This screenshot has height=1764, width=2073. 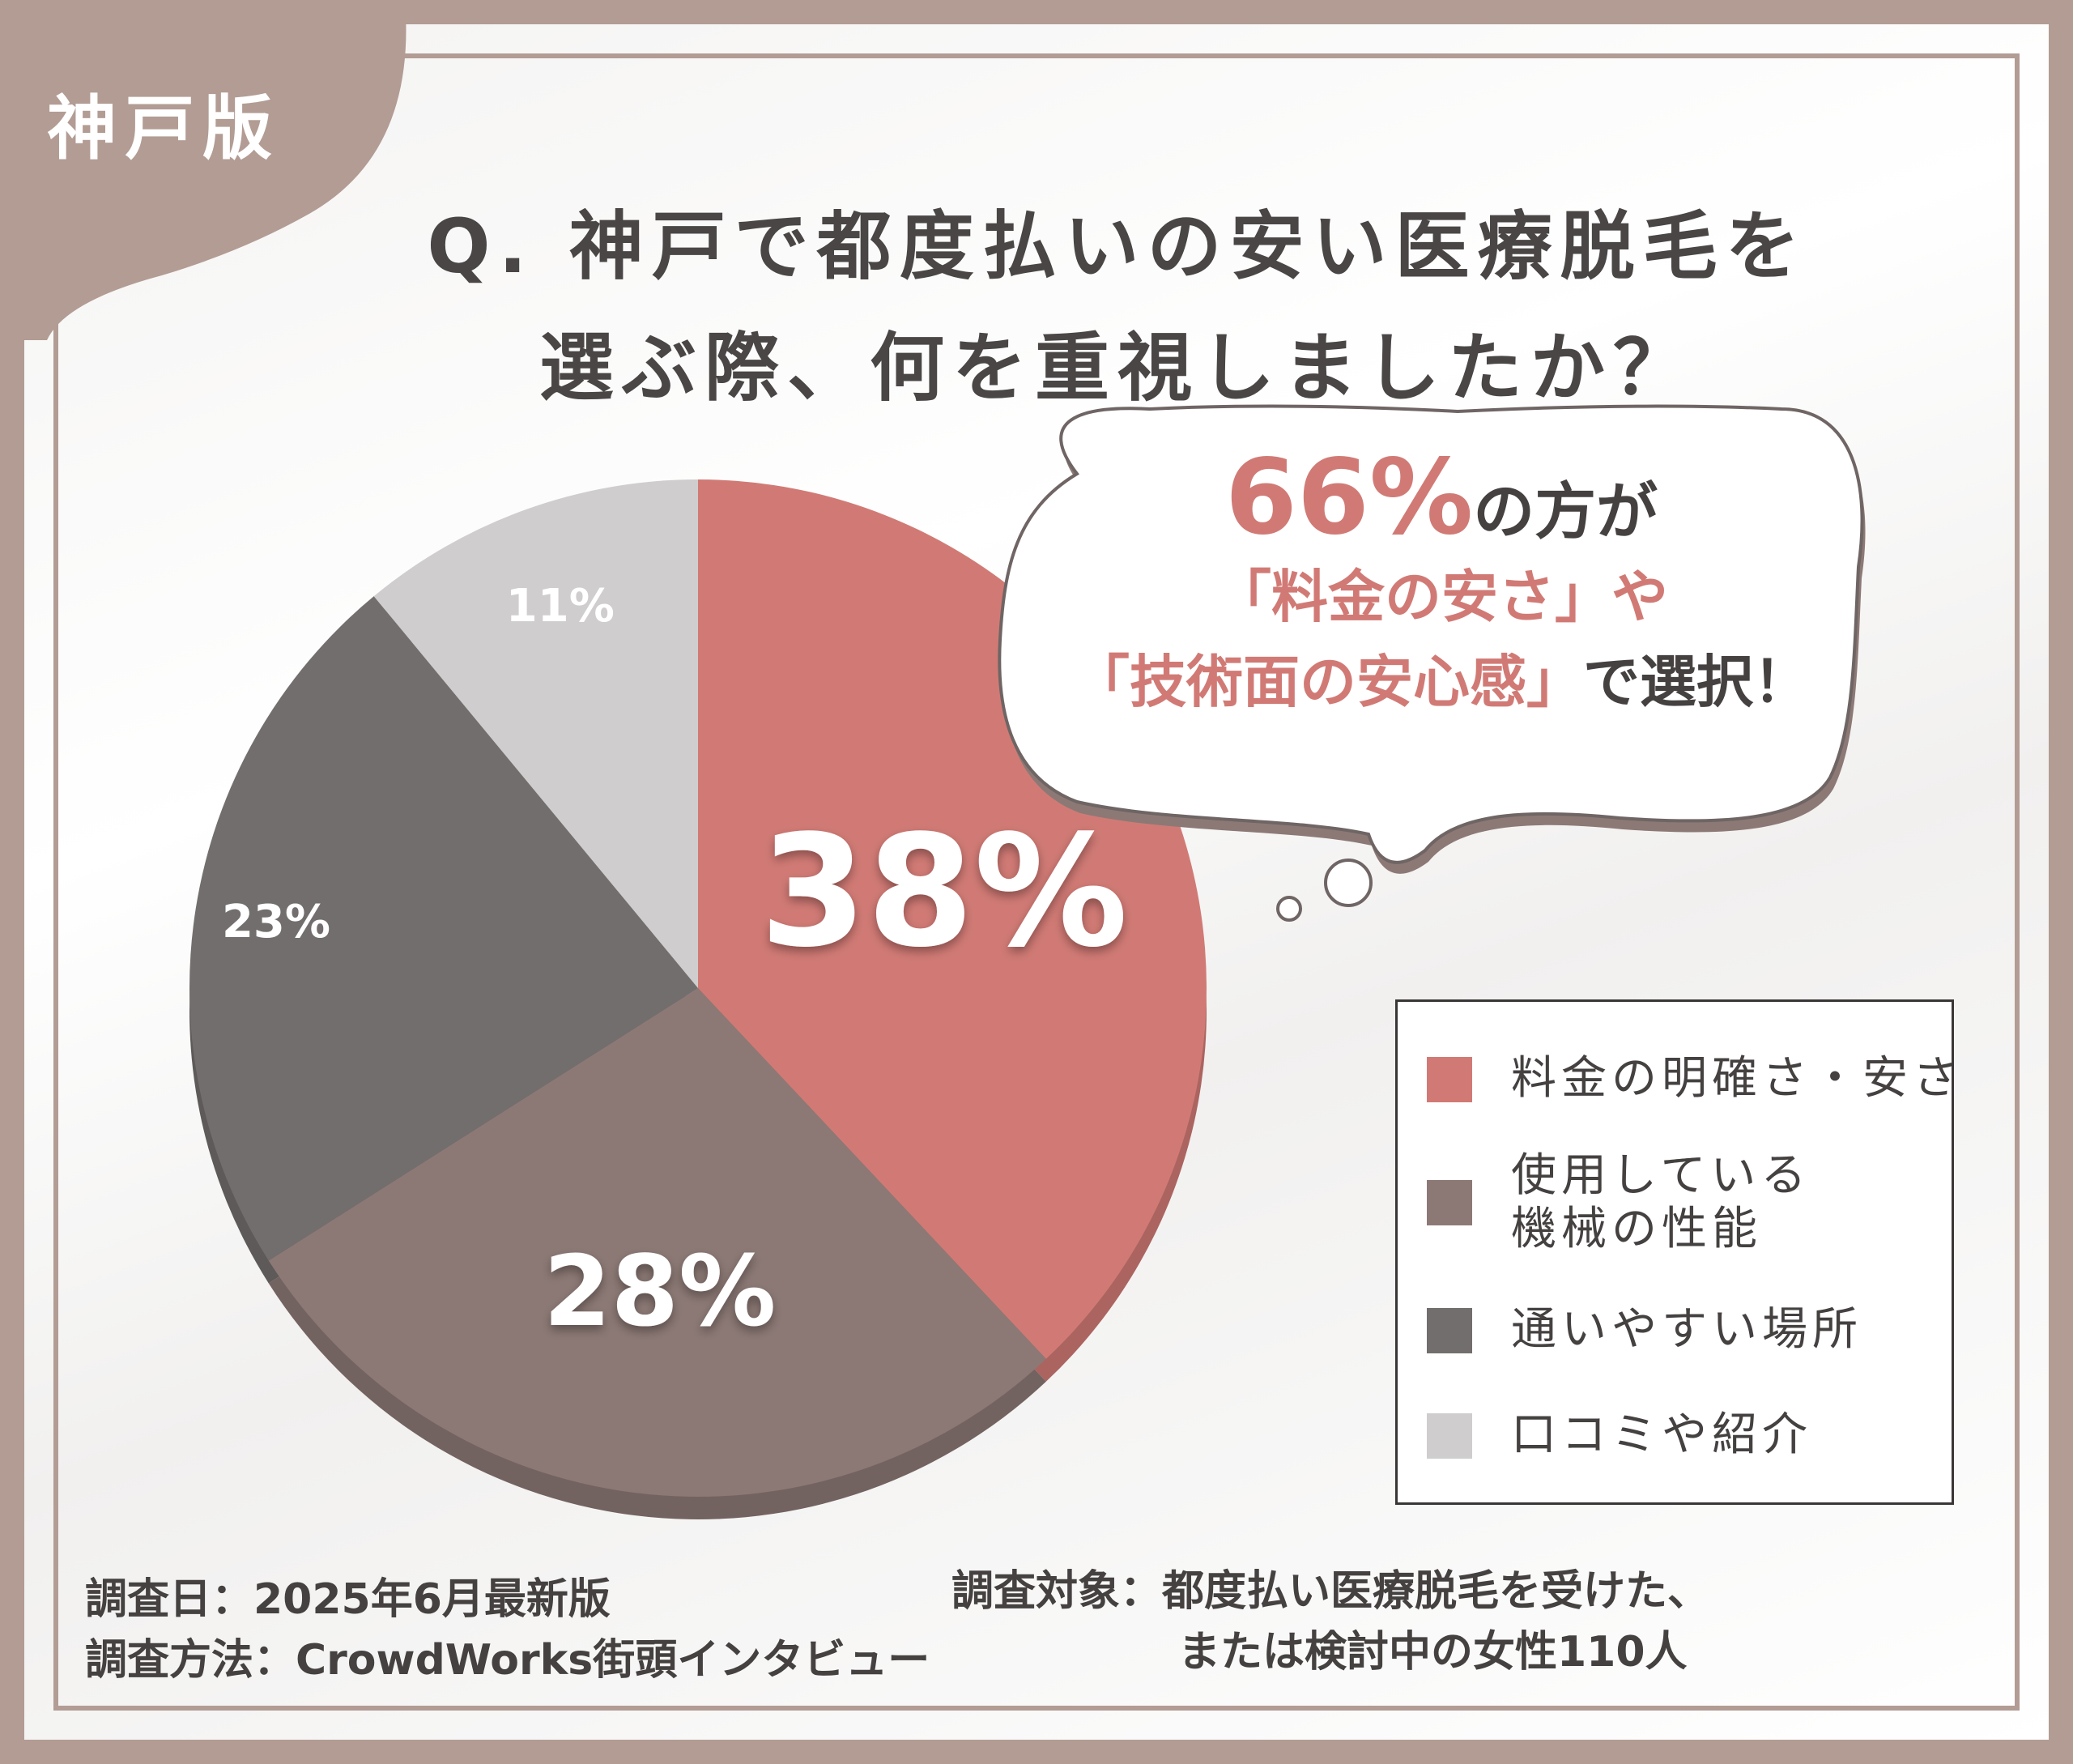 I want to click on bubble-line-3: 「技術面の安心感」で選択！, so click(x=1442, y=681).